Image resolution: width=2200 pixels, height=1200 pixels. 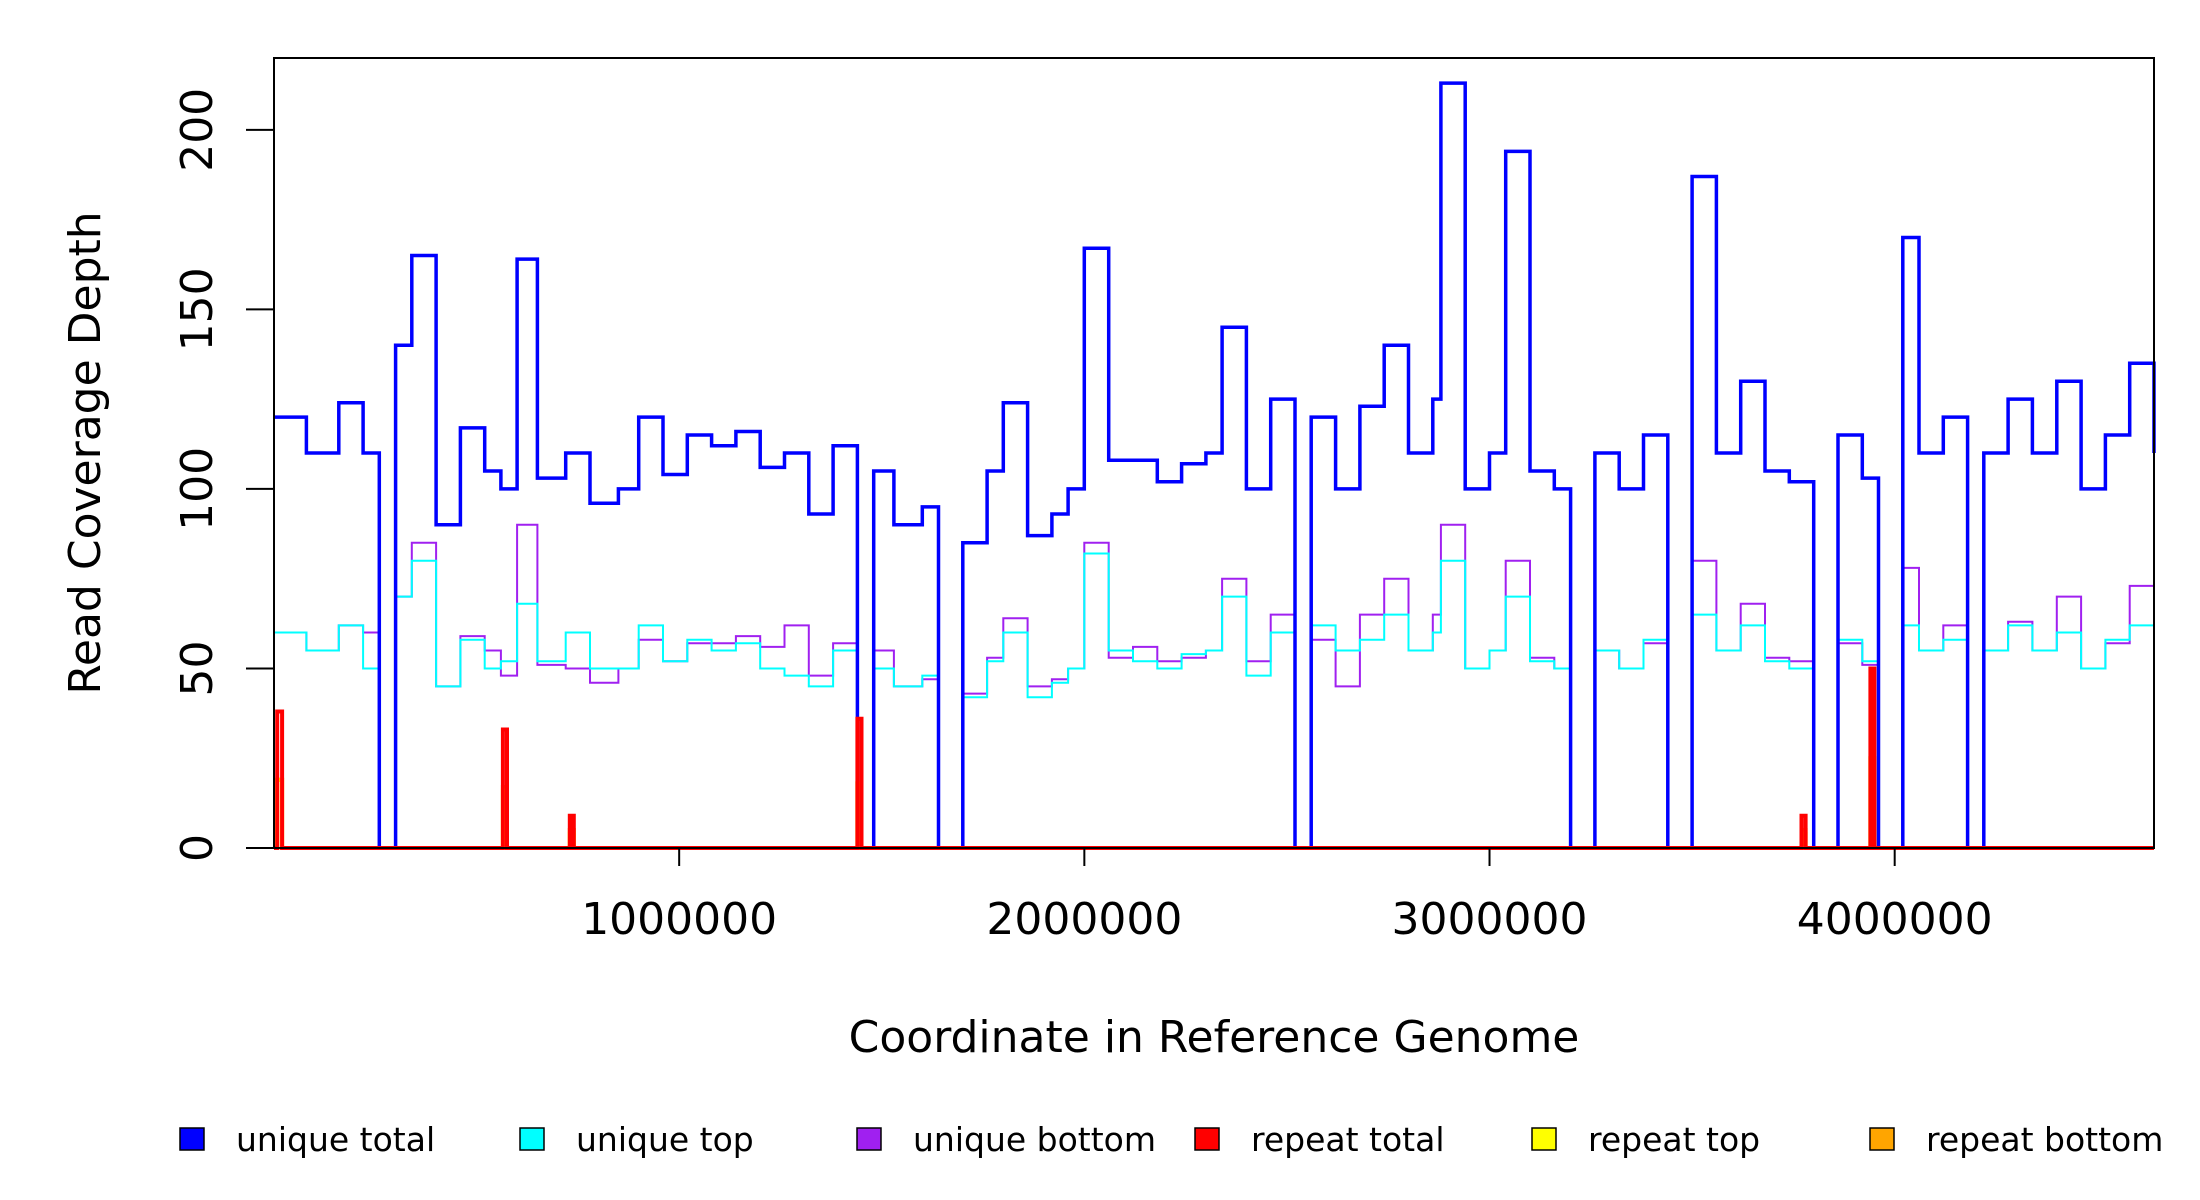 What do you see at coordinates (85, 452) in the screenshot?
I see `y-axis-label: Read Coverage Depth` at bounding box center [85, 452].